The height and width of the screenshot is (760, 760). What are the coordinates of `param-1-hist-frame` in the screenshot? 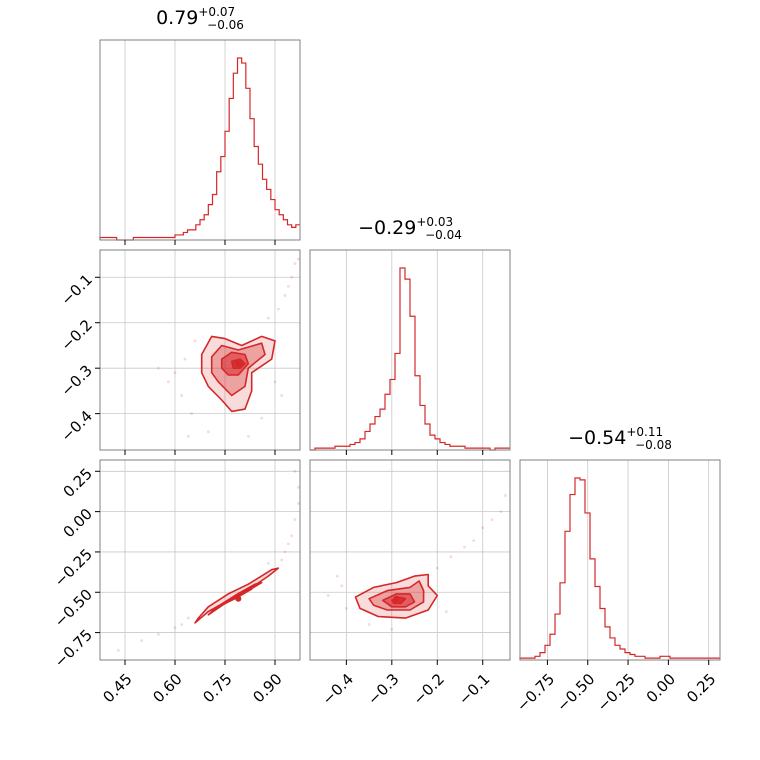 It's located at (200, 140).